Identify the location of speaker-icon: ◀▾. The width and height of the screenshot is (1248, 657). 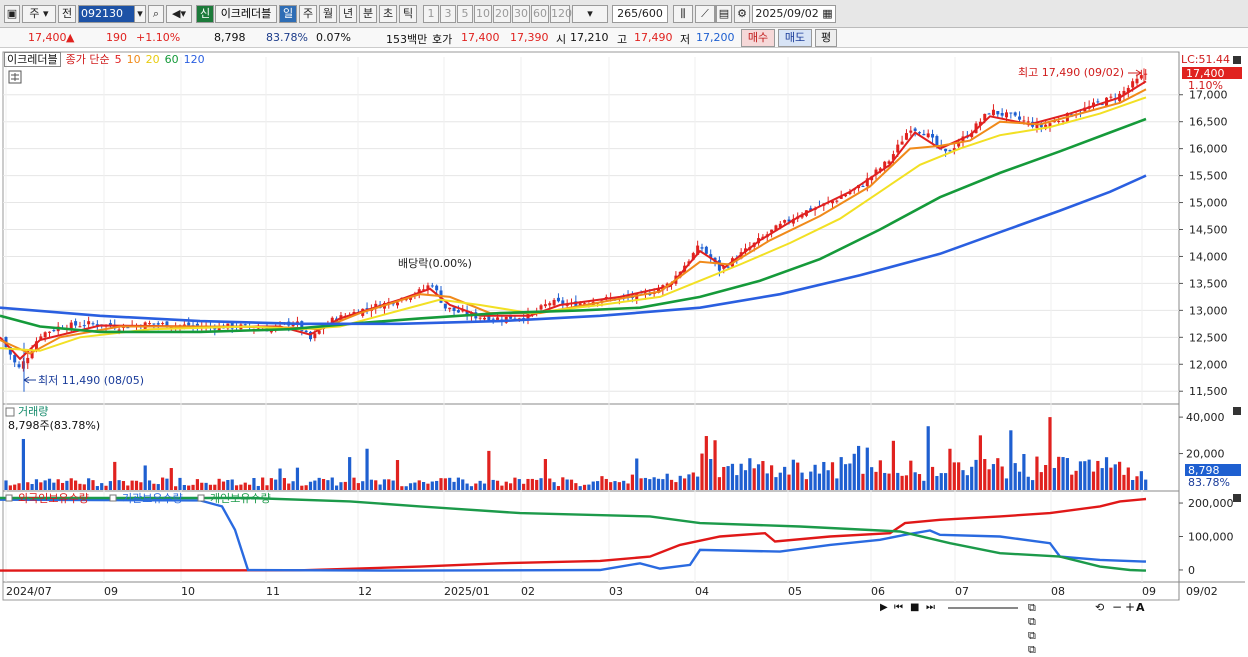
(179, 14).